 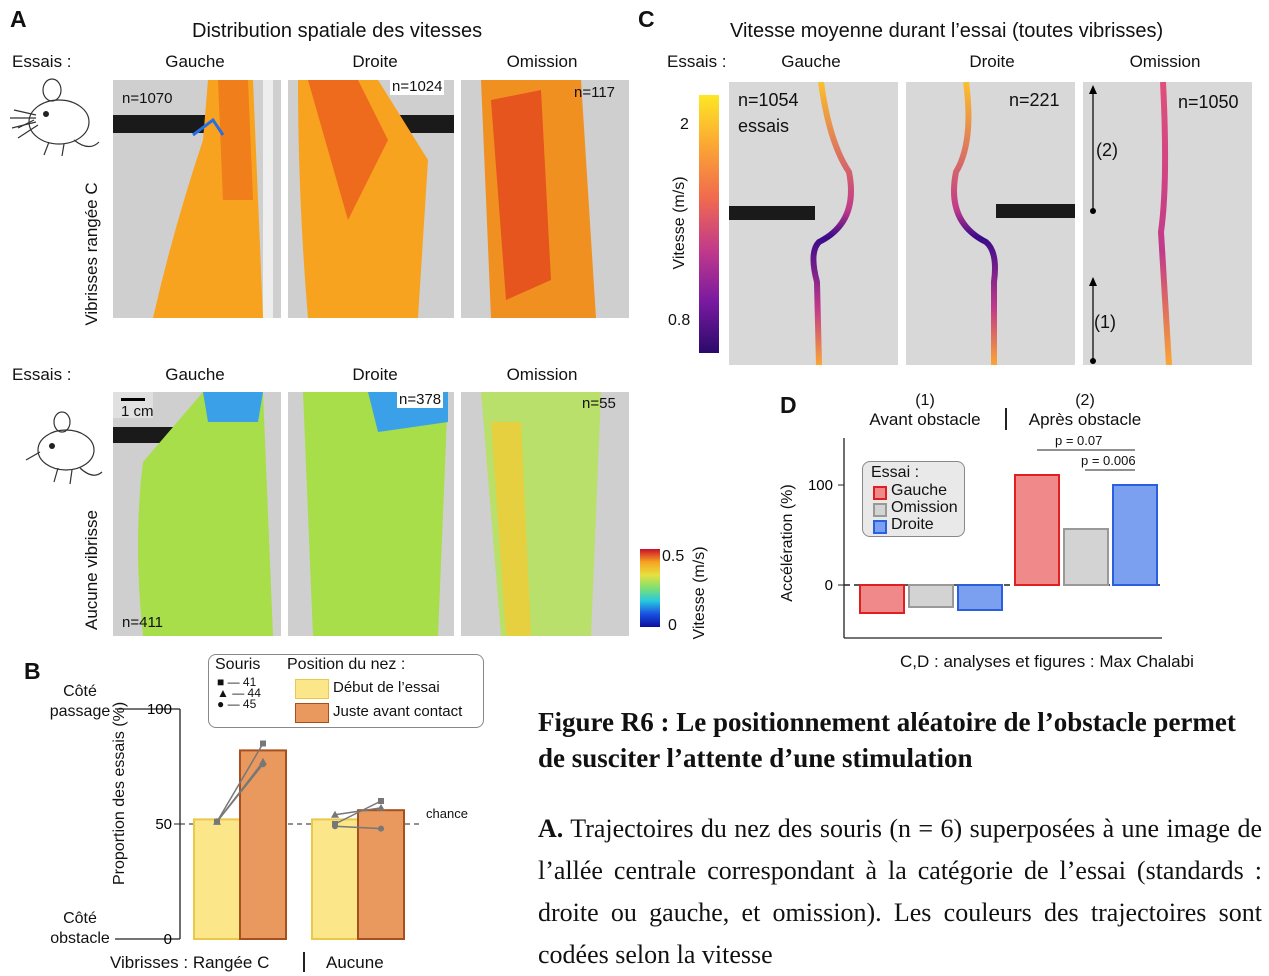 I want to click on panel-c-label: C, so click(x=646, y=19).